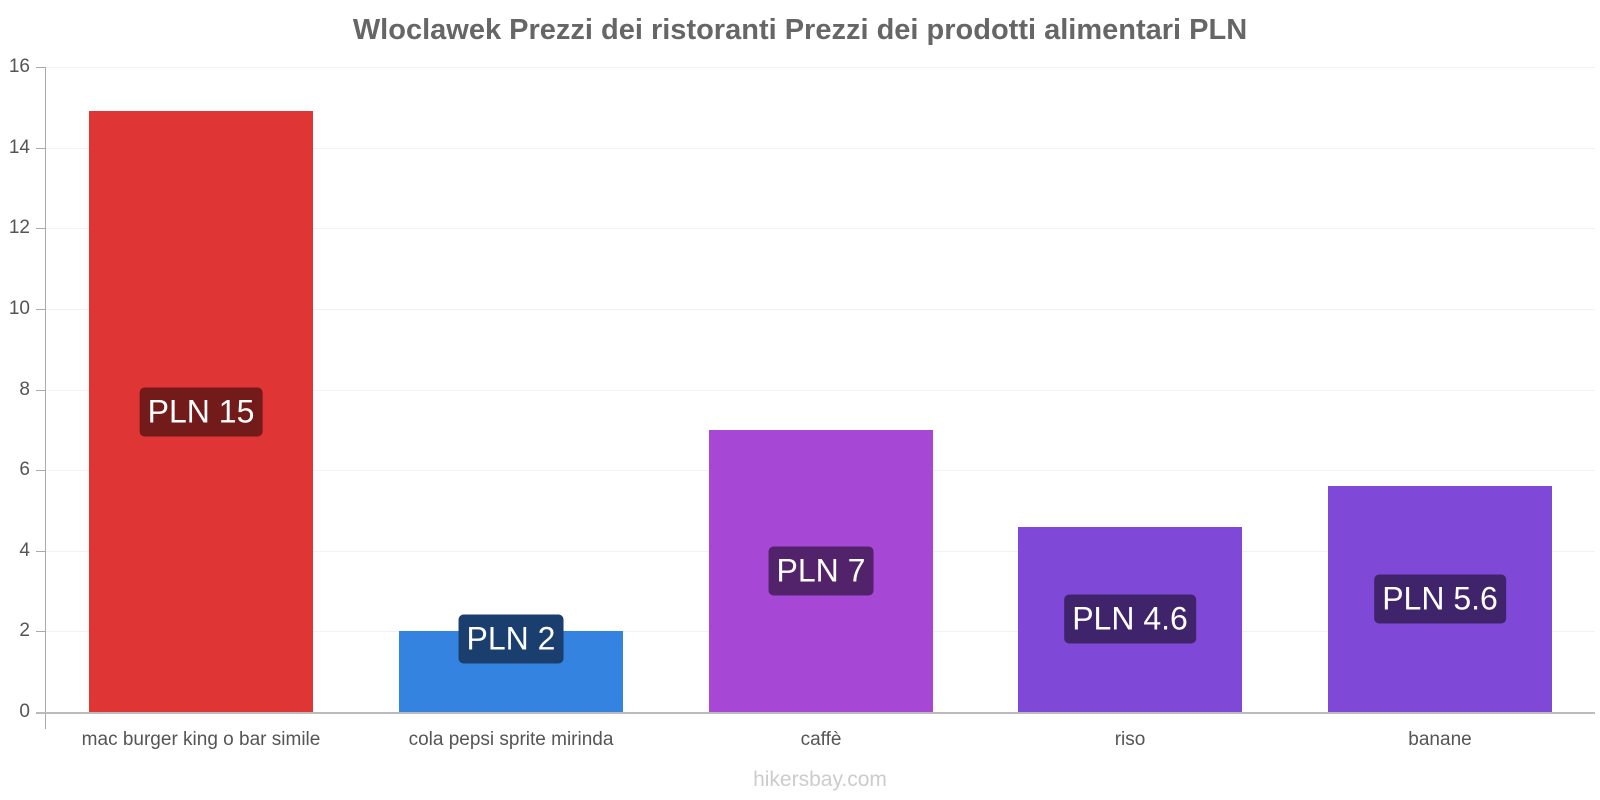  What do you see at coordinates (1130, 739) in the screenshot?
I see `x-tick-label: riso` at bounding box center [1130, 739].